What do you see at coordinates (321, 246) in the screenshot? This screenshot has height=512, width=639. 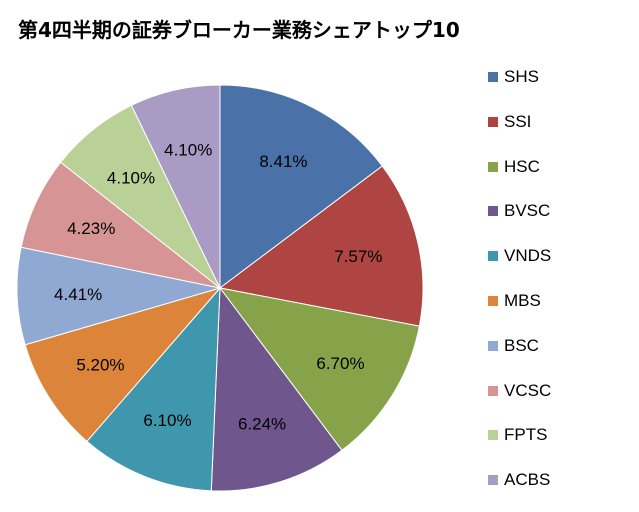 I see `pie-slice-ssi` at bounding box center [321, 246].